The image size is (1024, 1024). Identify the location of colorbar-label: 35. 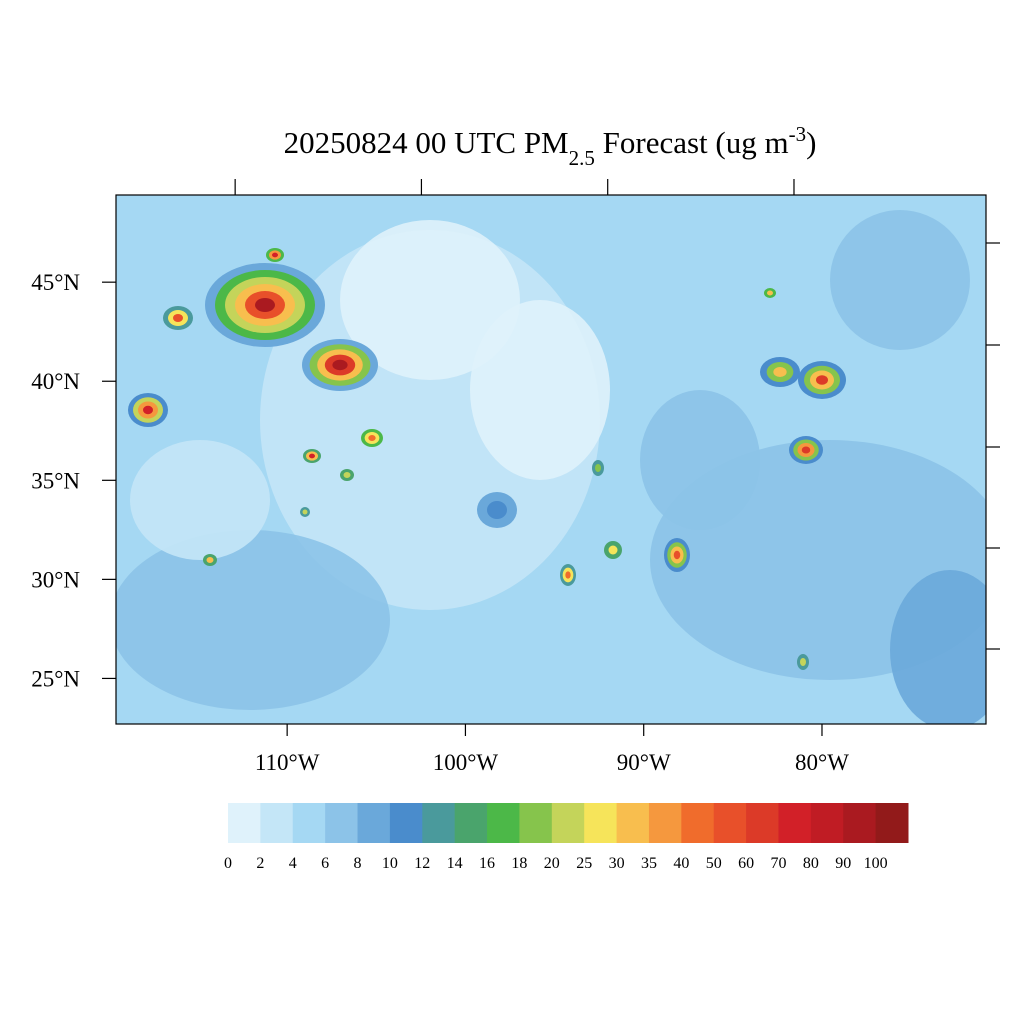
(649, 863).